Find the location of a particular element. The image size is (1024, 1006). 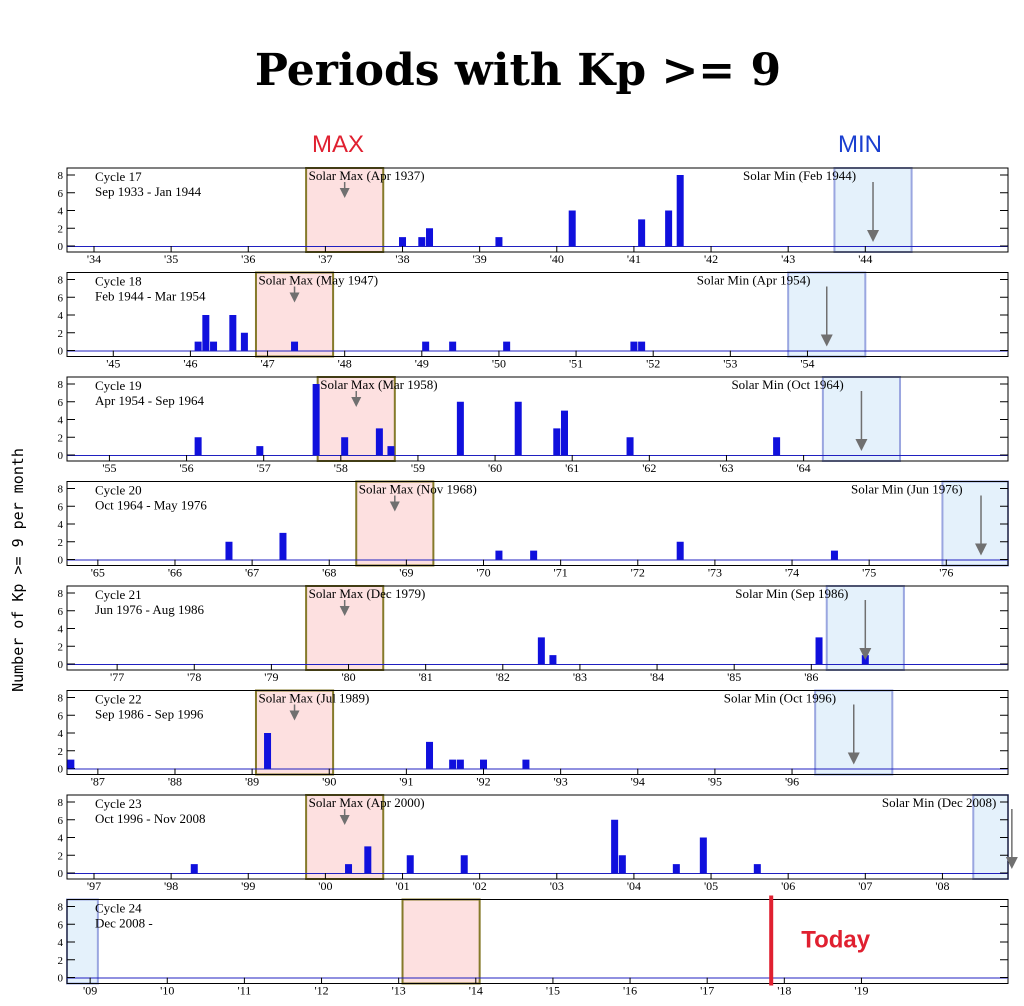

x-tick-label: '79 is located at coordinates (271, 677).